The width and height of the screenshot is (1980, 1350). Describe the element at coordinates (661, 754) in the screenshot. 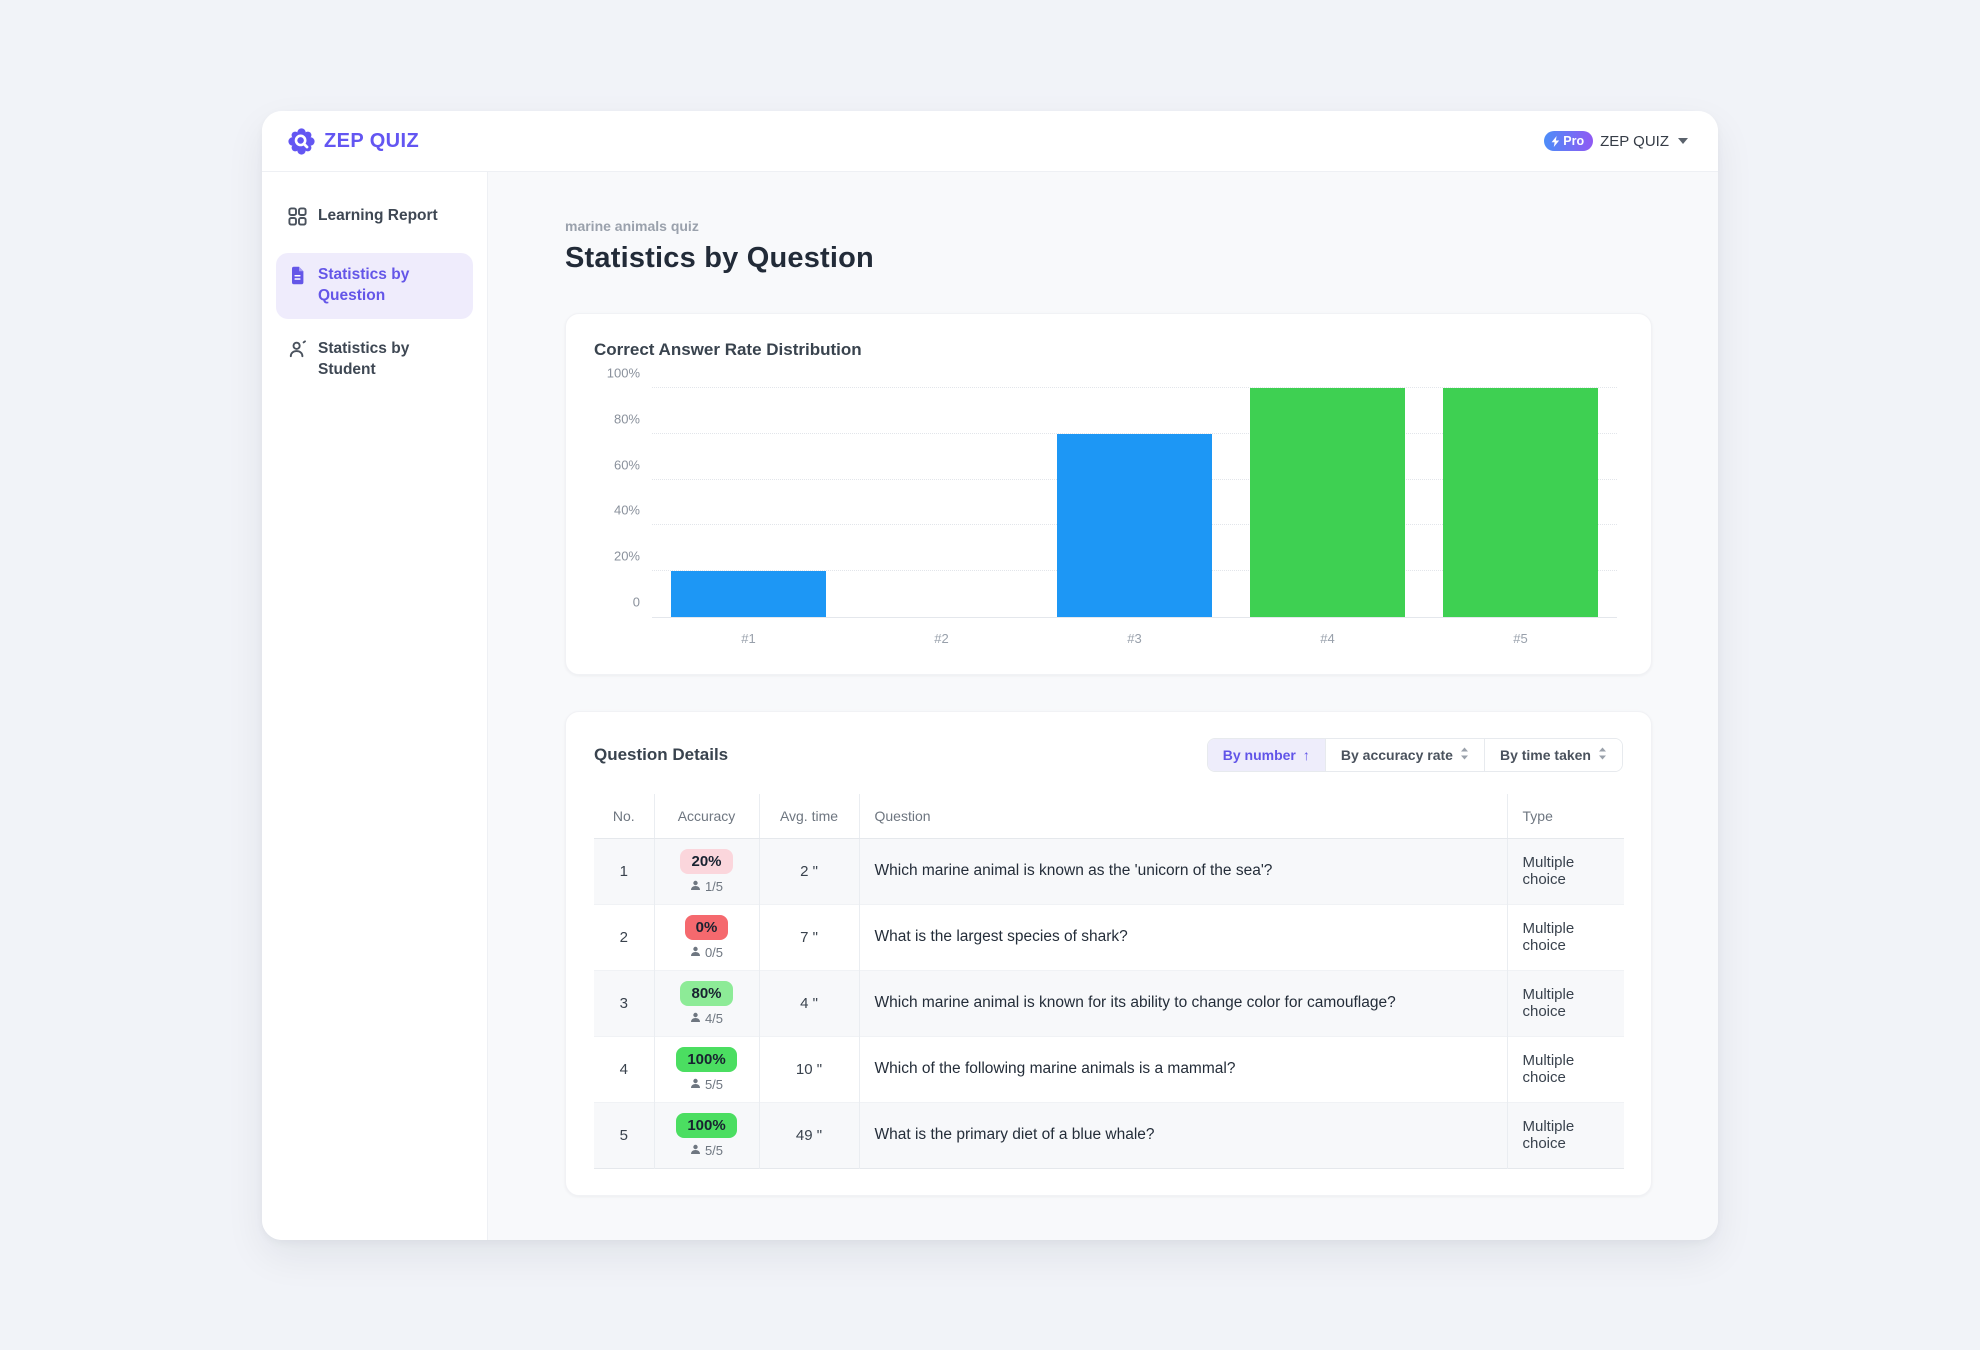

I see `question-details-title: Question Details` at that location.